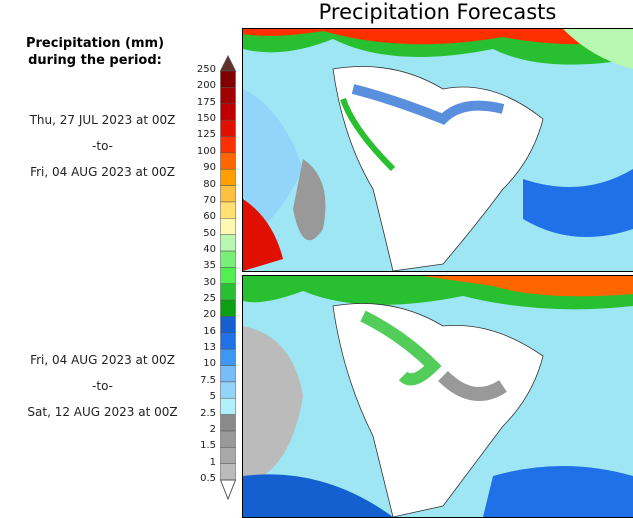  What do you see at coordinates (206, 135) in the screenshot?
I see `color-bar-tick: 125` at bounding box center [206, 135].